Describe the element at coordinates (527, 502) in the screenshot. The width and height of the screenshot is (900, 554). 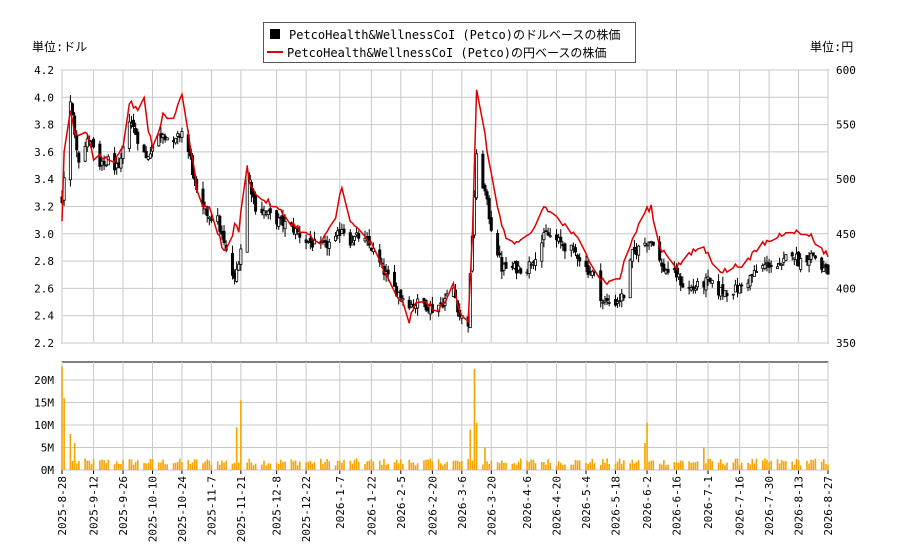
I see `x-tick-label: 2026-4-6` at that location.